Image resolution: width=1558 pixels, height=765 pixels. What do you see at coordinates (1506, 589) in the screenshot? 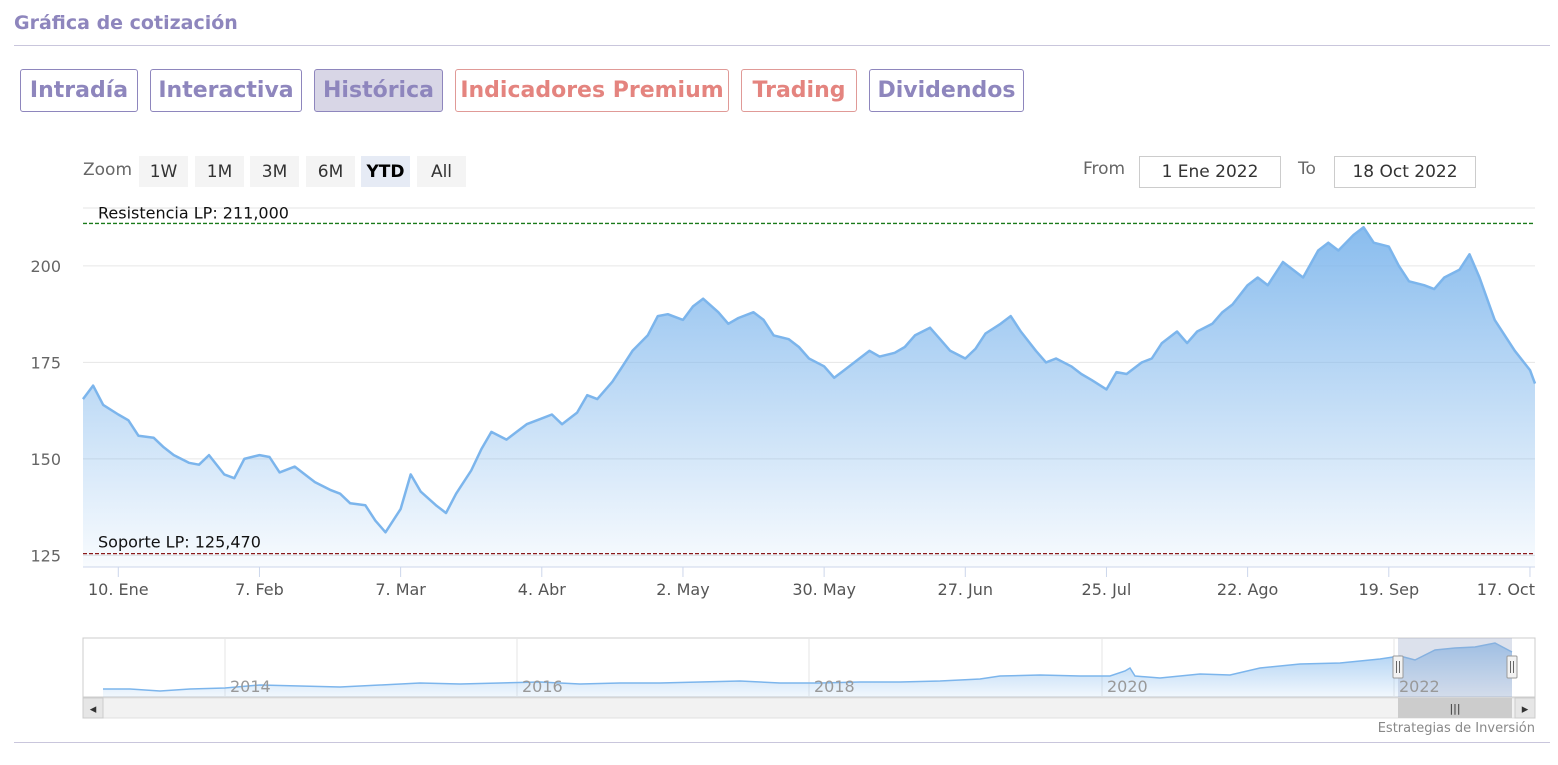
I see `x-tick-label: 17. Oct` at bounding box center [1506, 589].